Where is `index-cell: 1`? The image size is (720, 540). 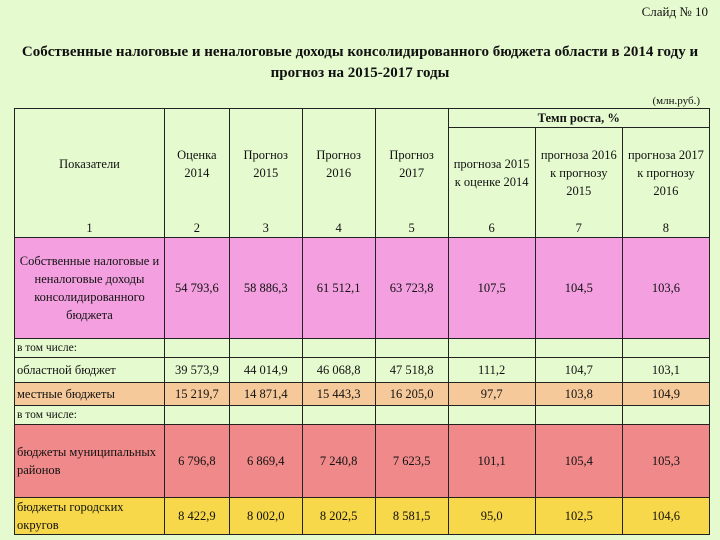
index-cell: 1 is located at coordinates (89, 228).